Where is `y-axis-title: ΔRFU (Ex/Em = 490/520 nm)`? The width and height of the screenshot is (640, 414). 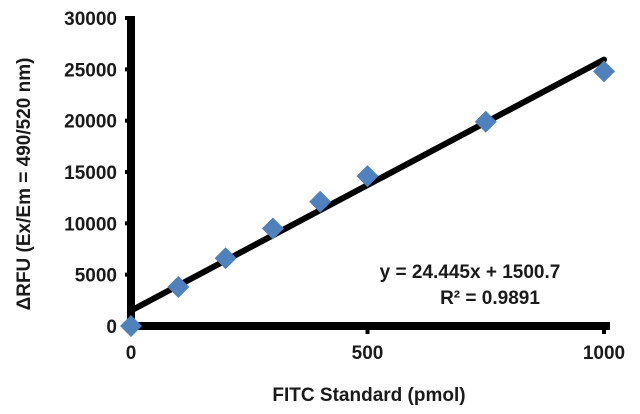 y-axis-title: ΔRFU (Ex/Em = 490/520 nm) is located at coordinates (24, 184).